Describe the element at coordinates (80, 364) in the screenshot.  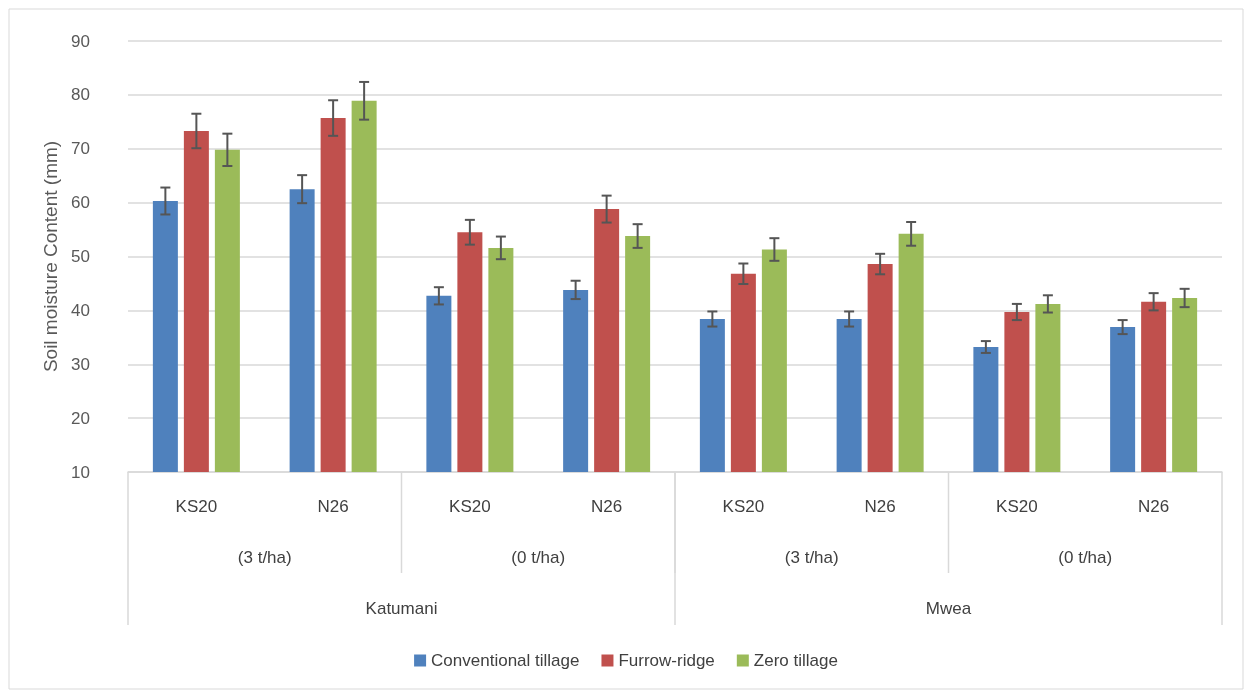
I see `y-tick-label: 30` at that location.